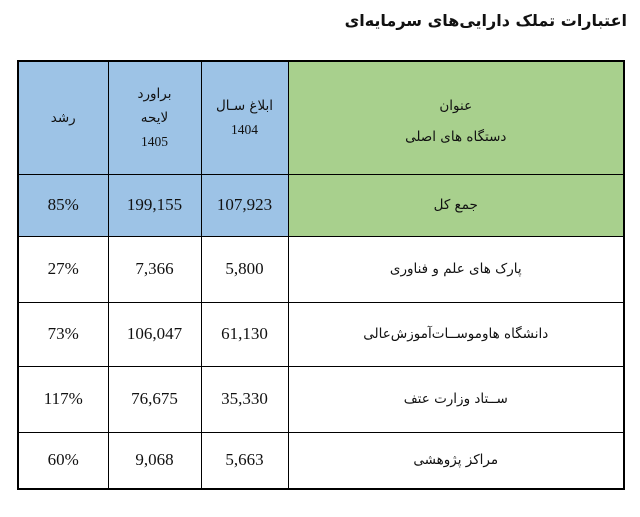 The height and width of the screenshot is (517, 640). I want to click on header-cell-growth: رشد, so click(63, 117).